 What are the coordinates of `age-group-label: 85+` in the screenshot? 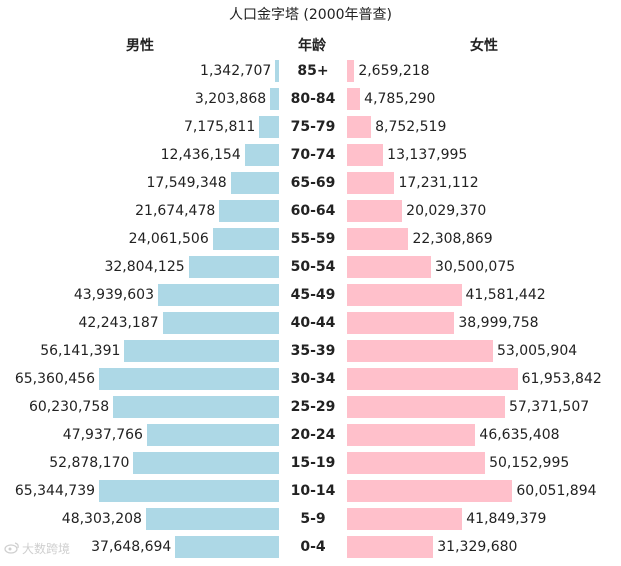 It's located at (313, 71).